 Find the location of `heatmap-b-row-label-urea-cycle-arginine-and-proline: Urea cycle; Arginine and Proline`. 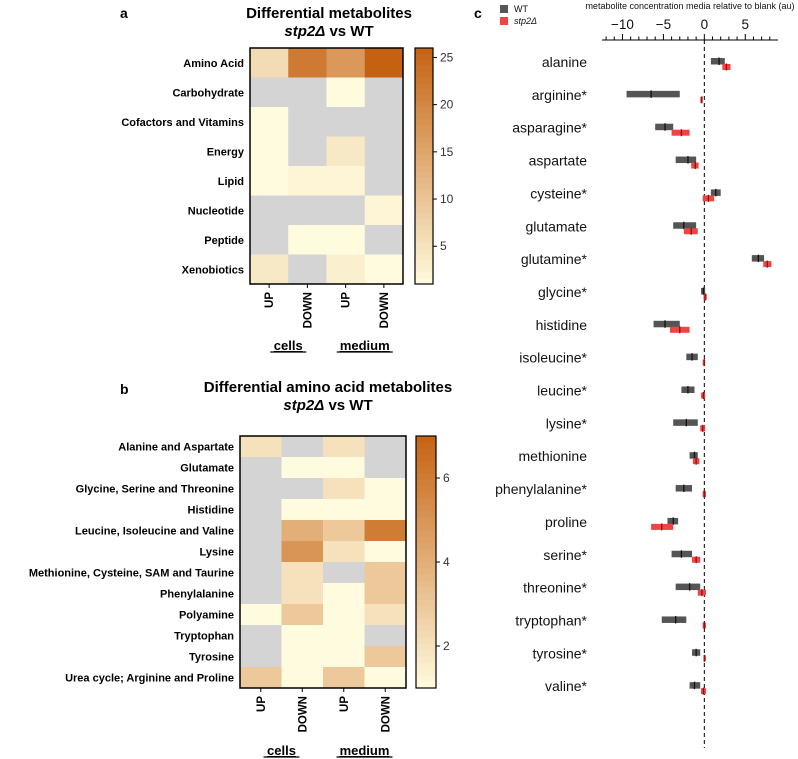

heatmap-b-row-label-urea-cycle-arginine-and-proline: Urea cycle; Arginine and Proline is located at coordinates (149, 679).